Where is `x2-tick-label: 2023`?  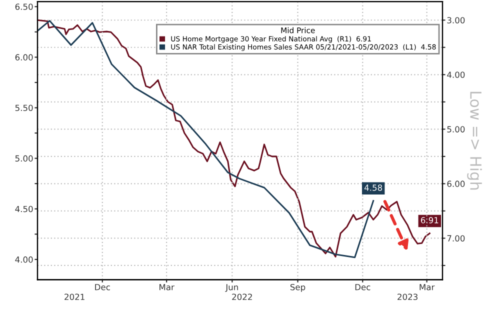 x2-tick-label: 2023 is located at coordinates (408, 297).